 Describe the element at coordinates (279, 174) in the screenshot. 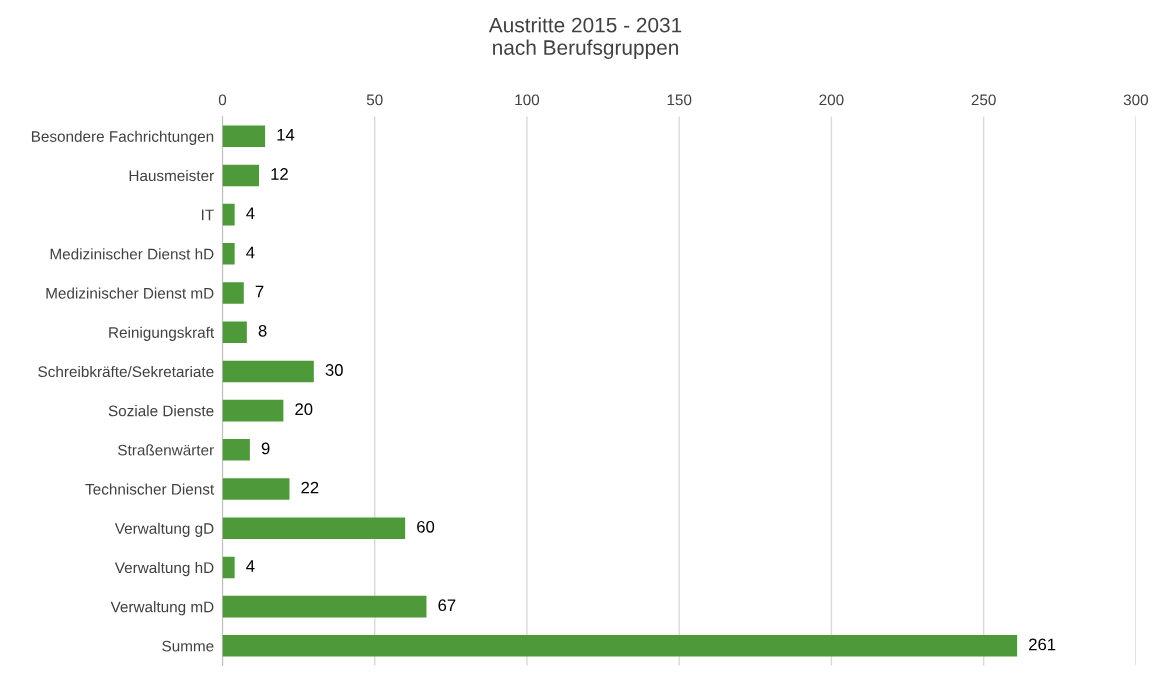

I see `data-label: 12` at that location.